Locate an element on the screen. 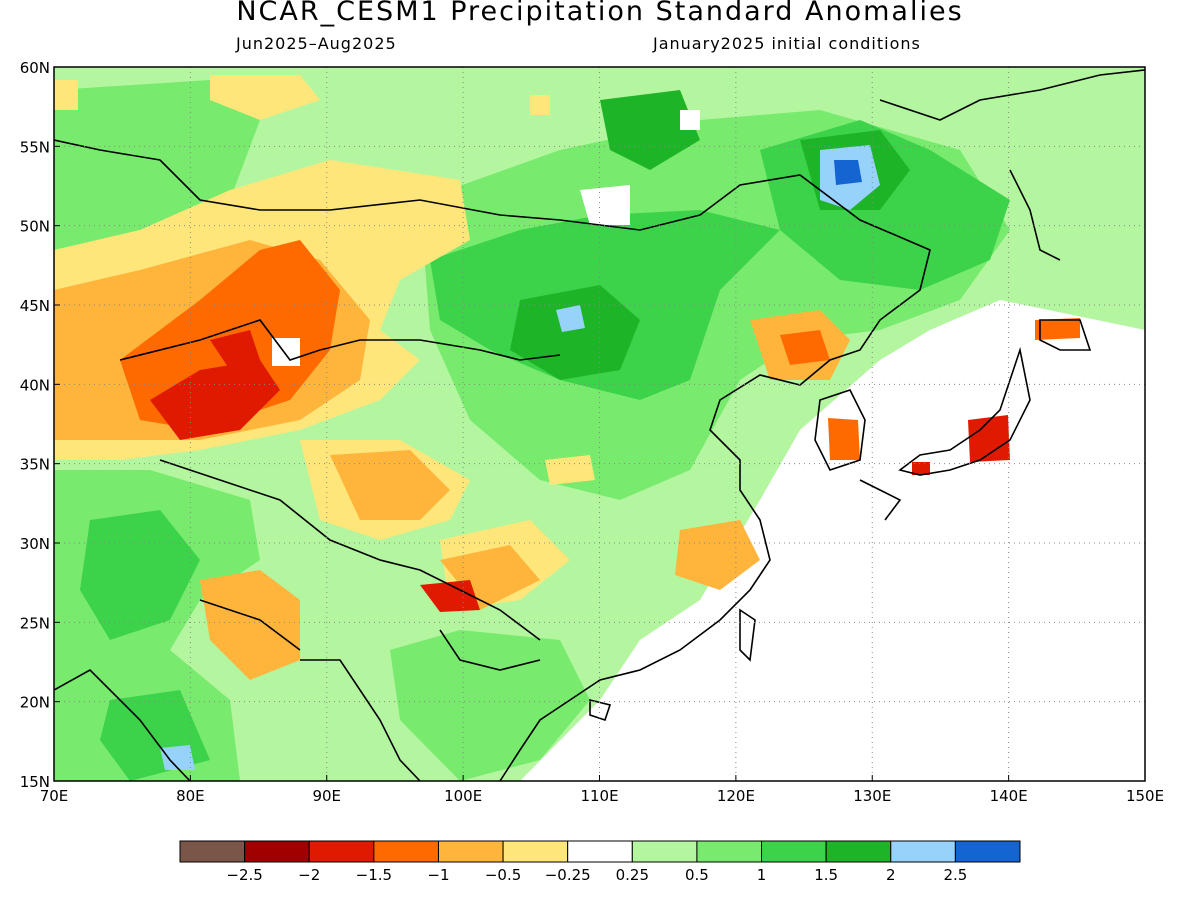  color-legend: −2.5 −2 −1.5 −1 −0.5 −0.25 0.25 0.5 1 1.5 2 2.5 is located at coordinates (600, 862).